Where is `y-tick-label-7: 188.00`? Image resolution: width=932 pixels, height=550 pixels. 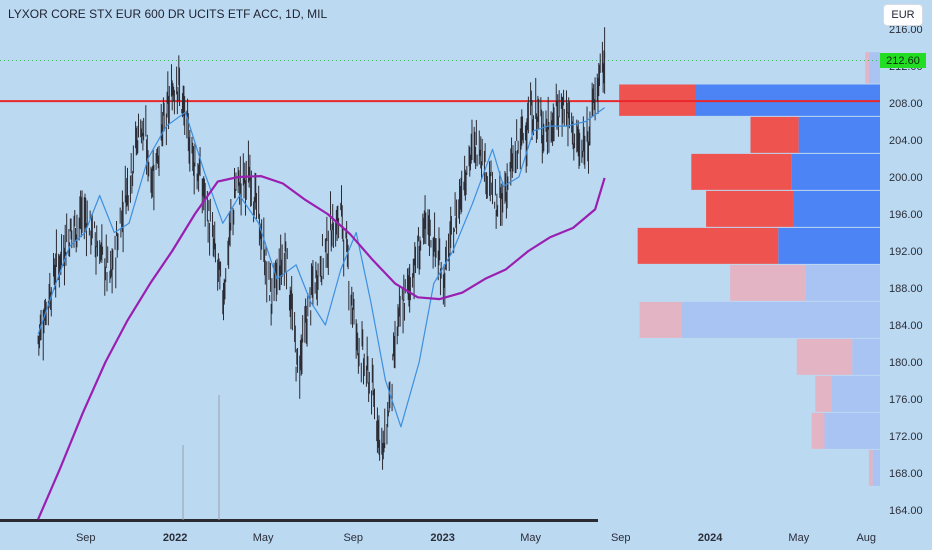 y-tick-label-7: 188.00 is located at coordinates (906, 289).